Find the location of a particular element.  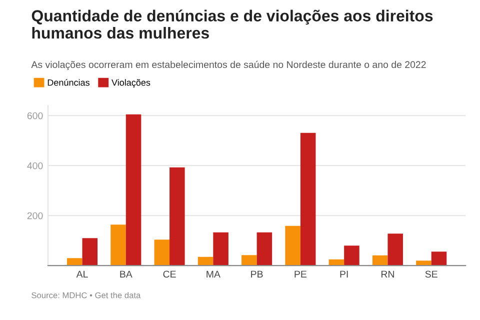

chart-title: Quantidade de denúncias e de violações aos direitos humanos das mulheres is located at coordinates (232, 24).